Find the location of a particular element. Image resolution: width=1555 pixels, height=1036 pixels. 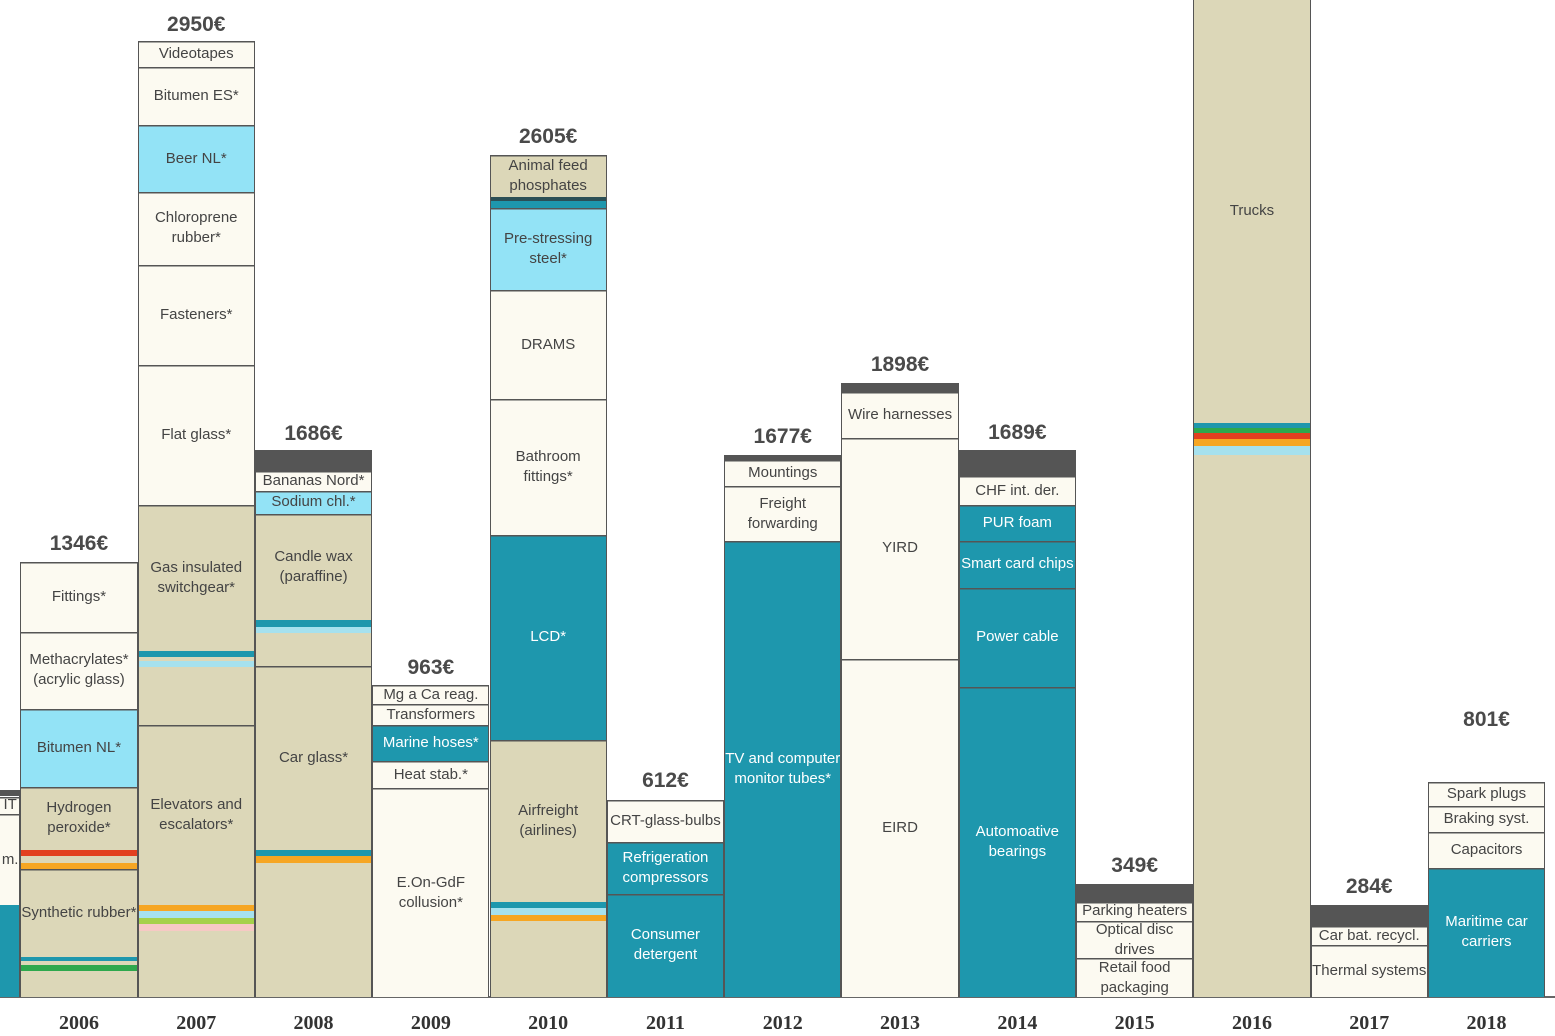

segment-label: CRT-glass-bulbs is located at coordinates (665, 820).